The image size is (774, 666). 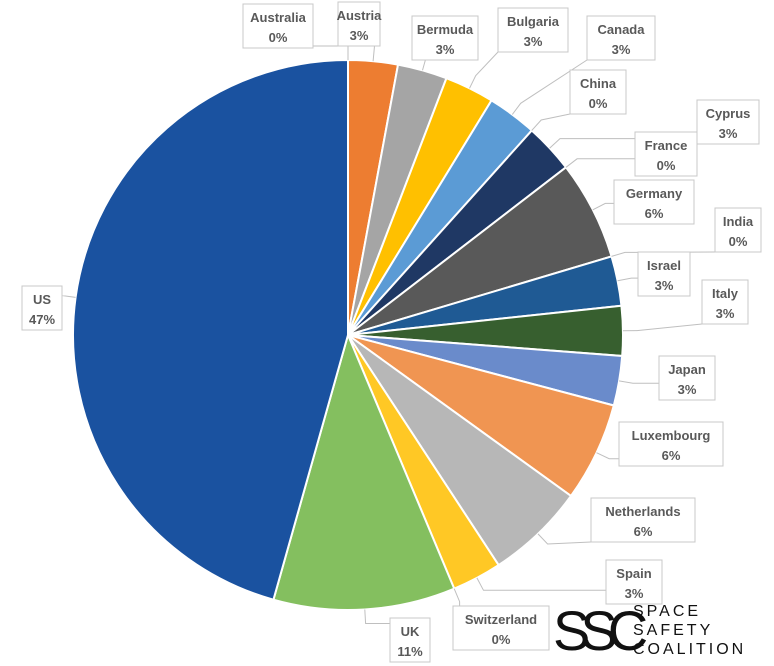 What do you see at coordinates (551, 122) in the screenshot?
I see `leader-line-china` at bounding box center [551, 122].